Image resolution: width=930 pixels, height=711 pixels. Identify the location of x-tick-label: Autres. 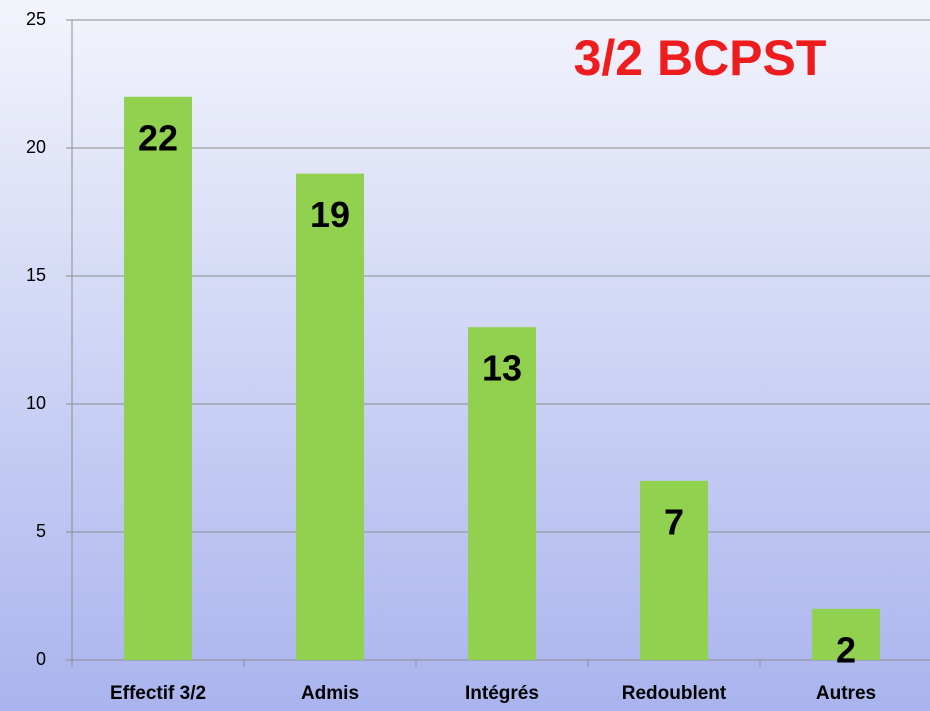
(846, 693).